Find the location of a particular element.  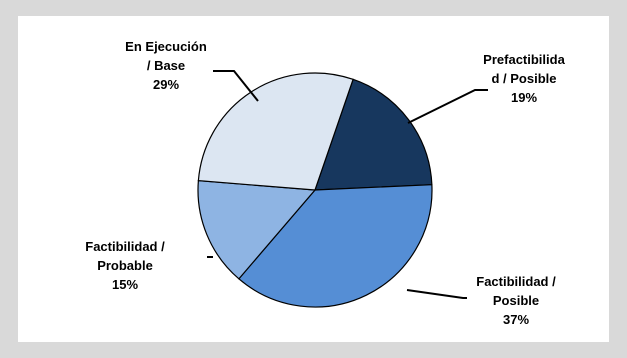

slice-label-line: En Ejecución is located at coordinates (166, 46).